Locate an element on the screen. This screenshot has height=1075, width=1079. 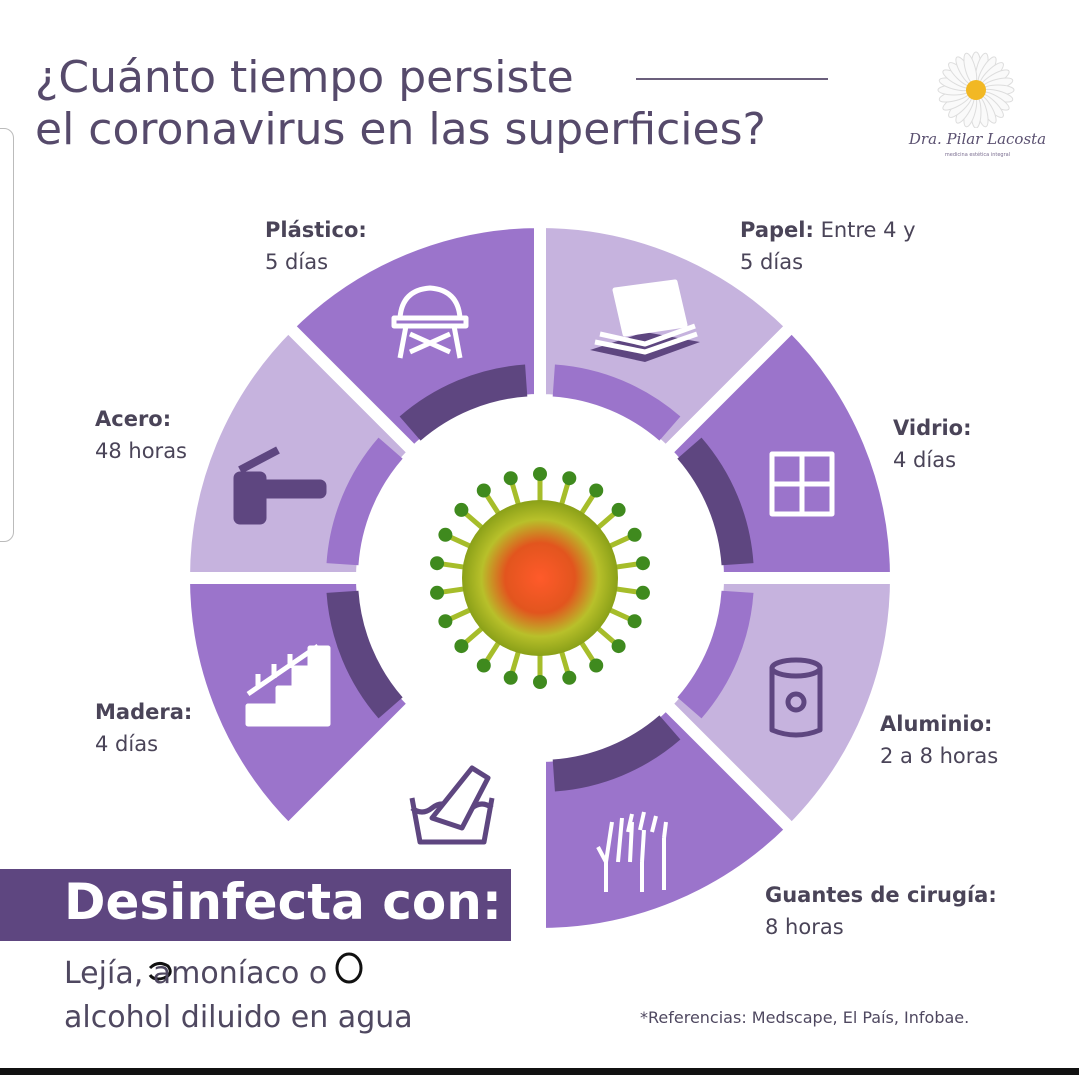
disinfect-line-1: Lejía, amoníaco o is located at coordinates (196, 973).